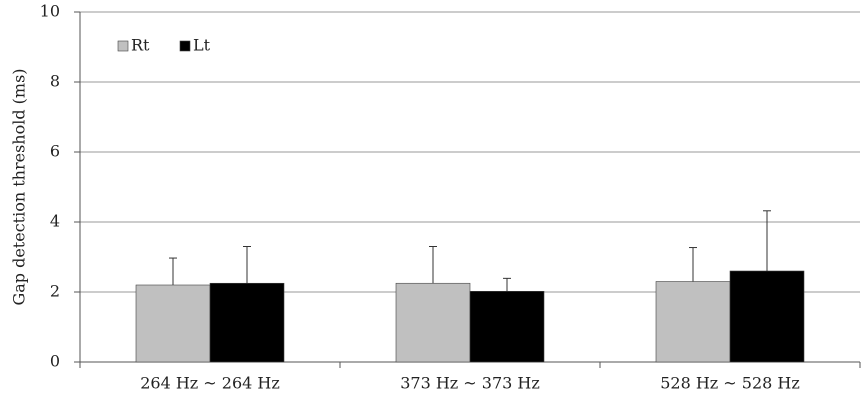 This screenshot has height=400, width=867. I want to click on x-tick-label: 528 Hz ~ 528 Hz, so click(730, 383).